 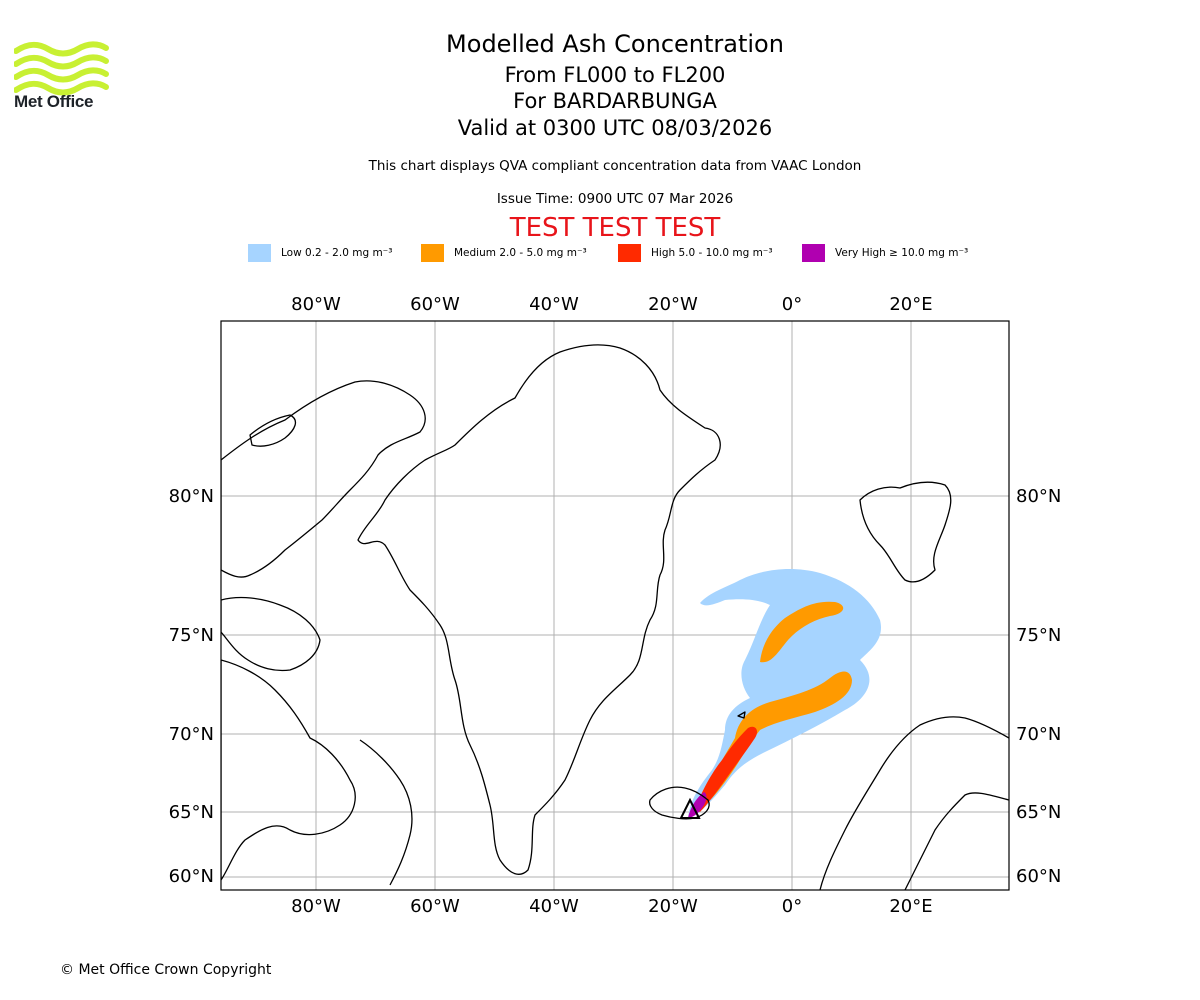 What do you see at coordinates (741, 715) in the screenshot?
I see `jan-mayen-coast` at bounding box center [741, 715].